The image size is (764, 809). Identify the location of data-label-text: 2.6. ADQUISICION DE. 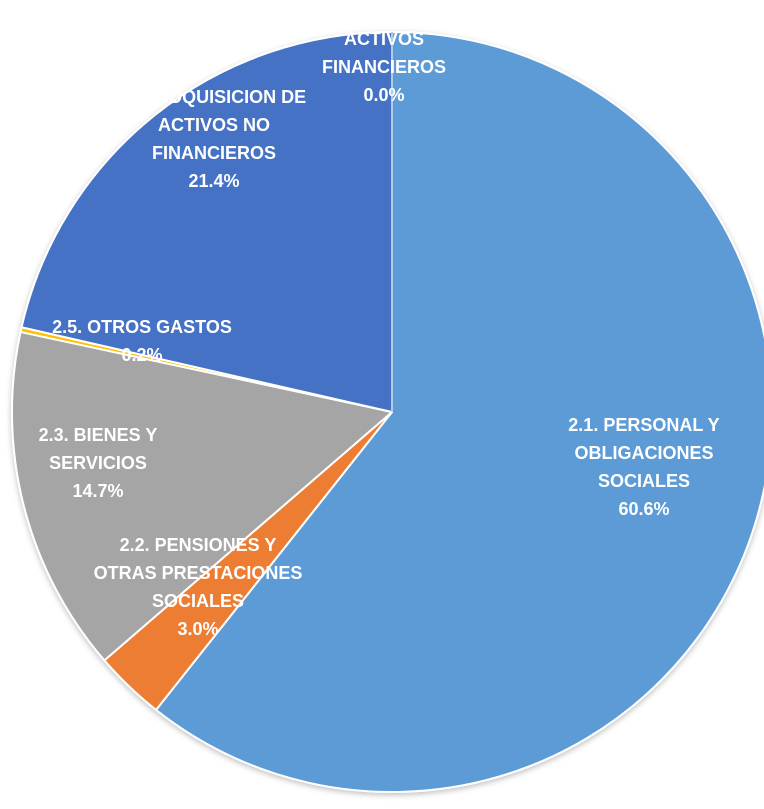
(214, 97).